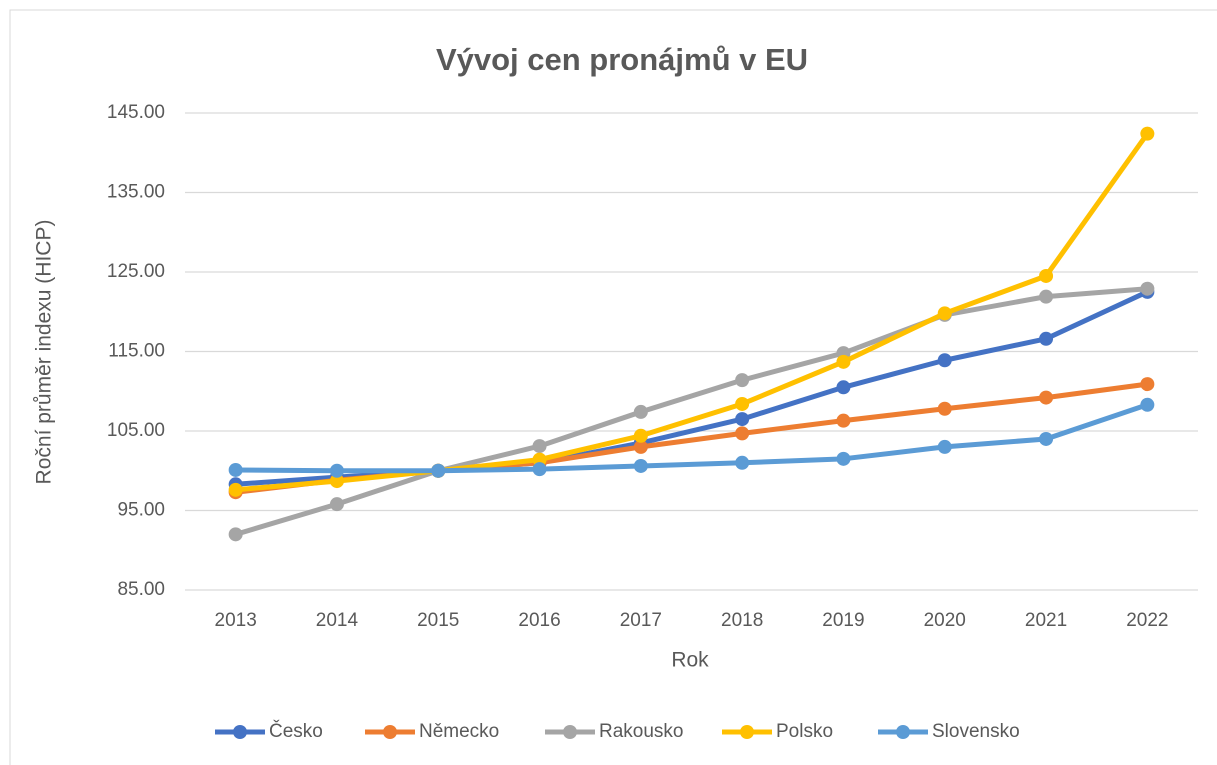  Describe the element at coordinates (742, 620) in the screenshot. I see `x-tick-label: 2018` at that location.